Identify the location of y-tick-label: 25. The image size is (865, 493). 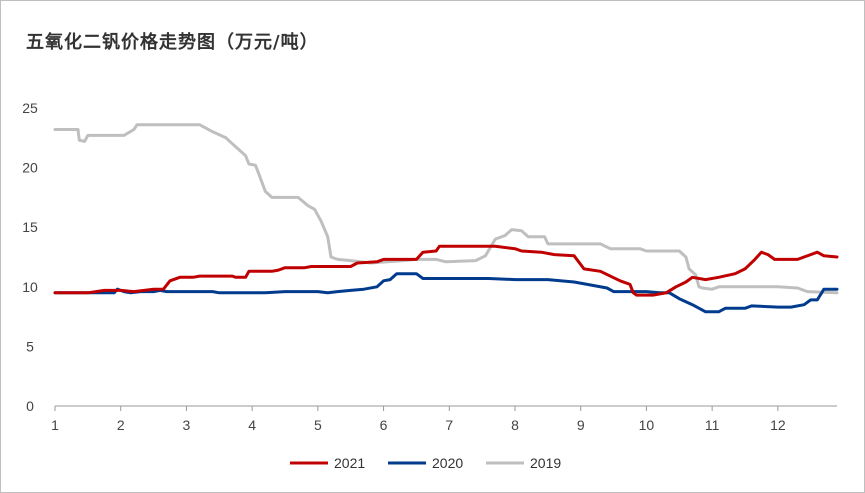
(30, 108).